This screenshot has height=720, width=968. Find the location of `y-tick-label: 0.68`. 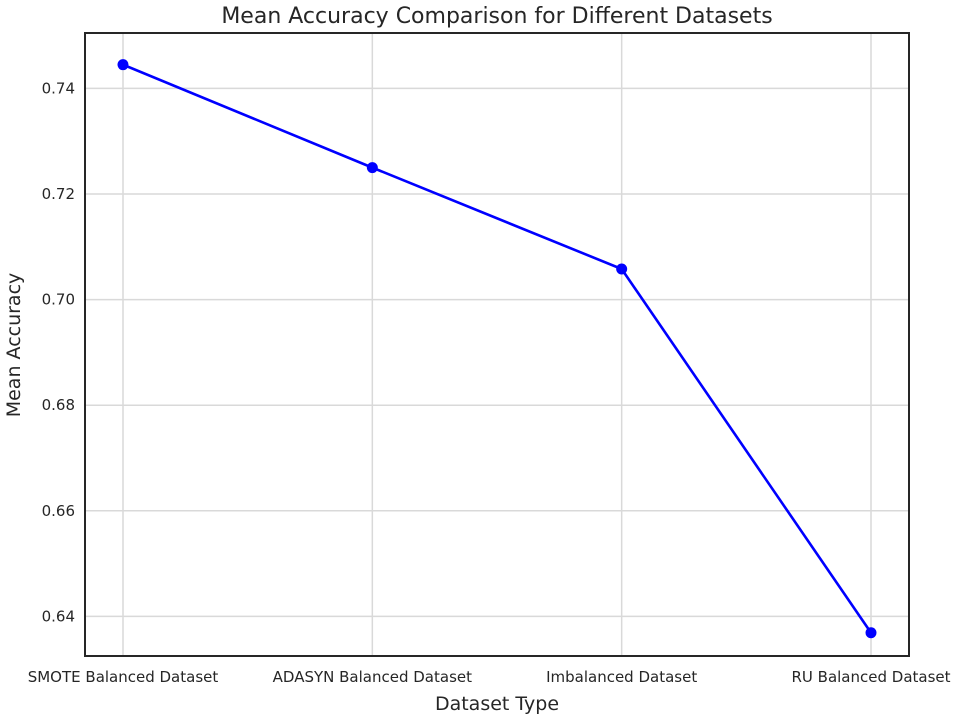

y-tick-label: 0.68 is located at coordinates (58, 405).